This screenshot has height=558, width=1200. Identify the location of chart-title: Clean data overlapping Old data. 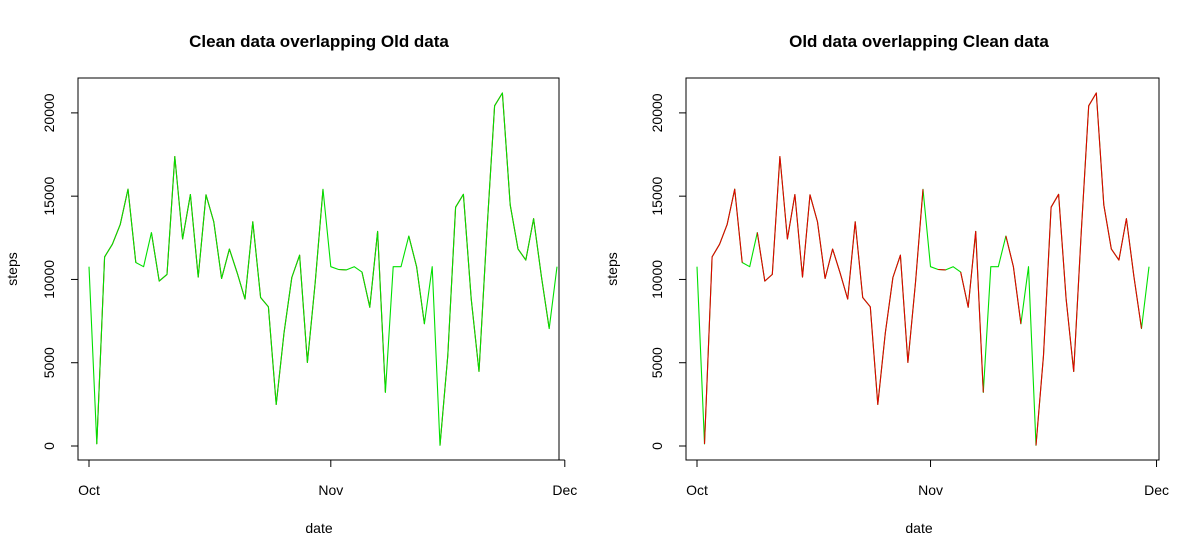
(319, 41).